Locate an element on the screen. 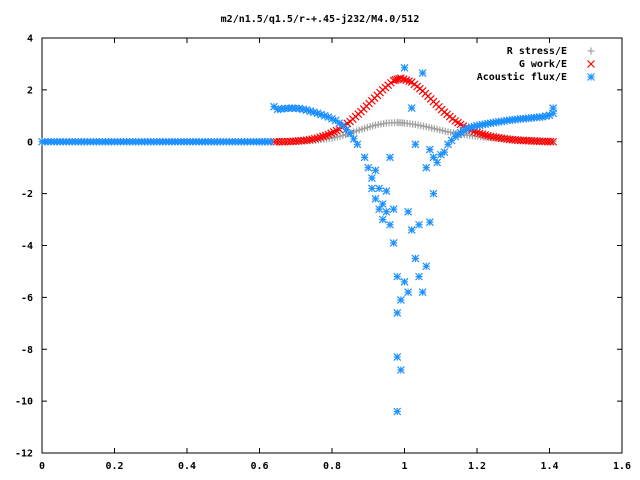  y-tick-label: -8 is located at coordinates (27, 350).